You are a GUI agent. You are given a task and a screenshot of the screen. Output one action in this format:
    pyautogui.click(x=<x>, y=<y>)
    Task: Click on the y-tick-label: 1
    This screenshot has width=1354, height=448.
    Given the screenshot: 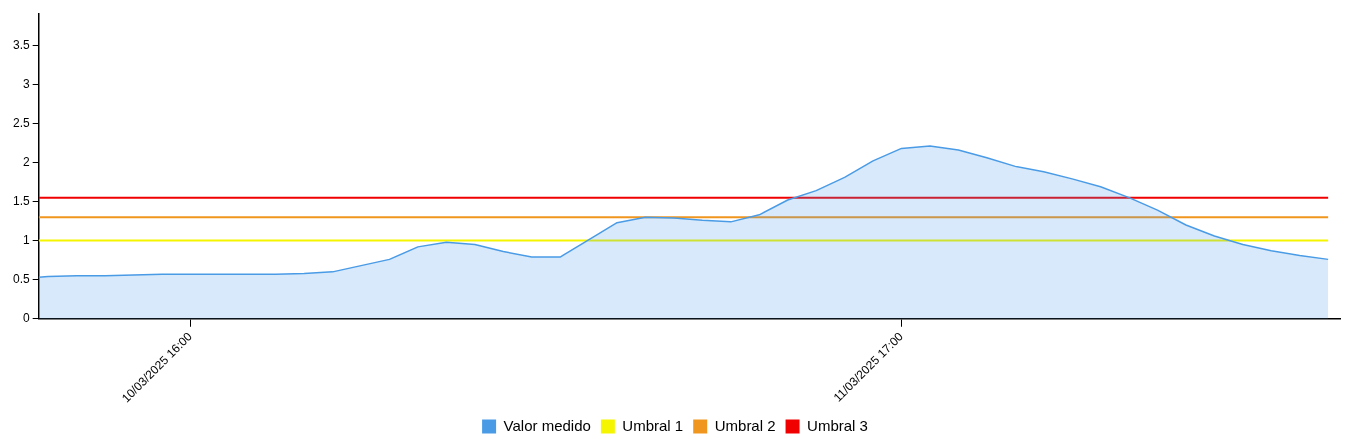 What is the action you would take?
    pyautogui.click(x=26, y=239)
    